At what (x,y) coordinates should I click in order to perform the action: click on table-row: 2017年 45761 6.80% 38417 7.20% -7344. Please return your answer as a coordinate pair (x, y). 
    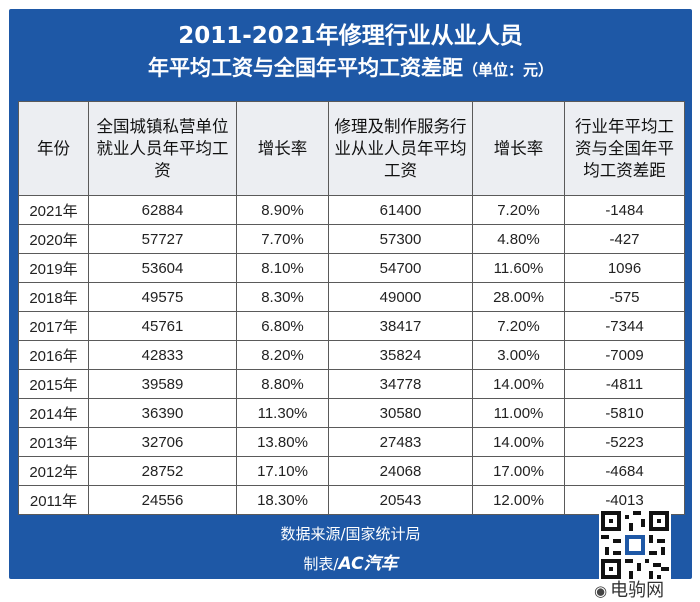
    Looking at the image, I should click on (351, 326).